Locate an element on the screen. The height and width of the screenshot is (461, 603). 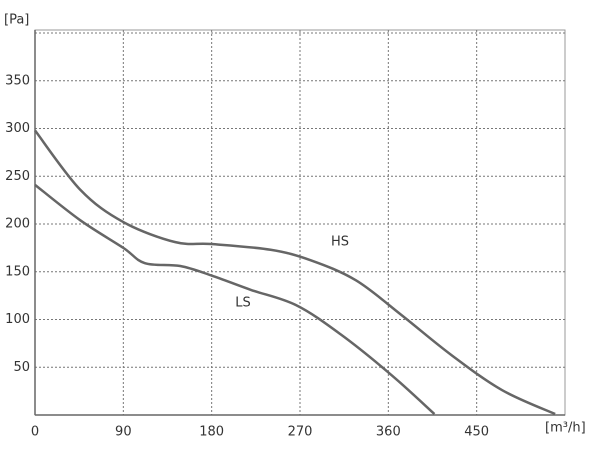
x-tick-label: 360 is located at coordinates (388, 432).